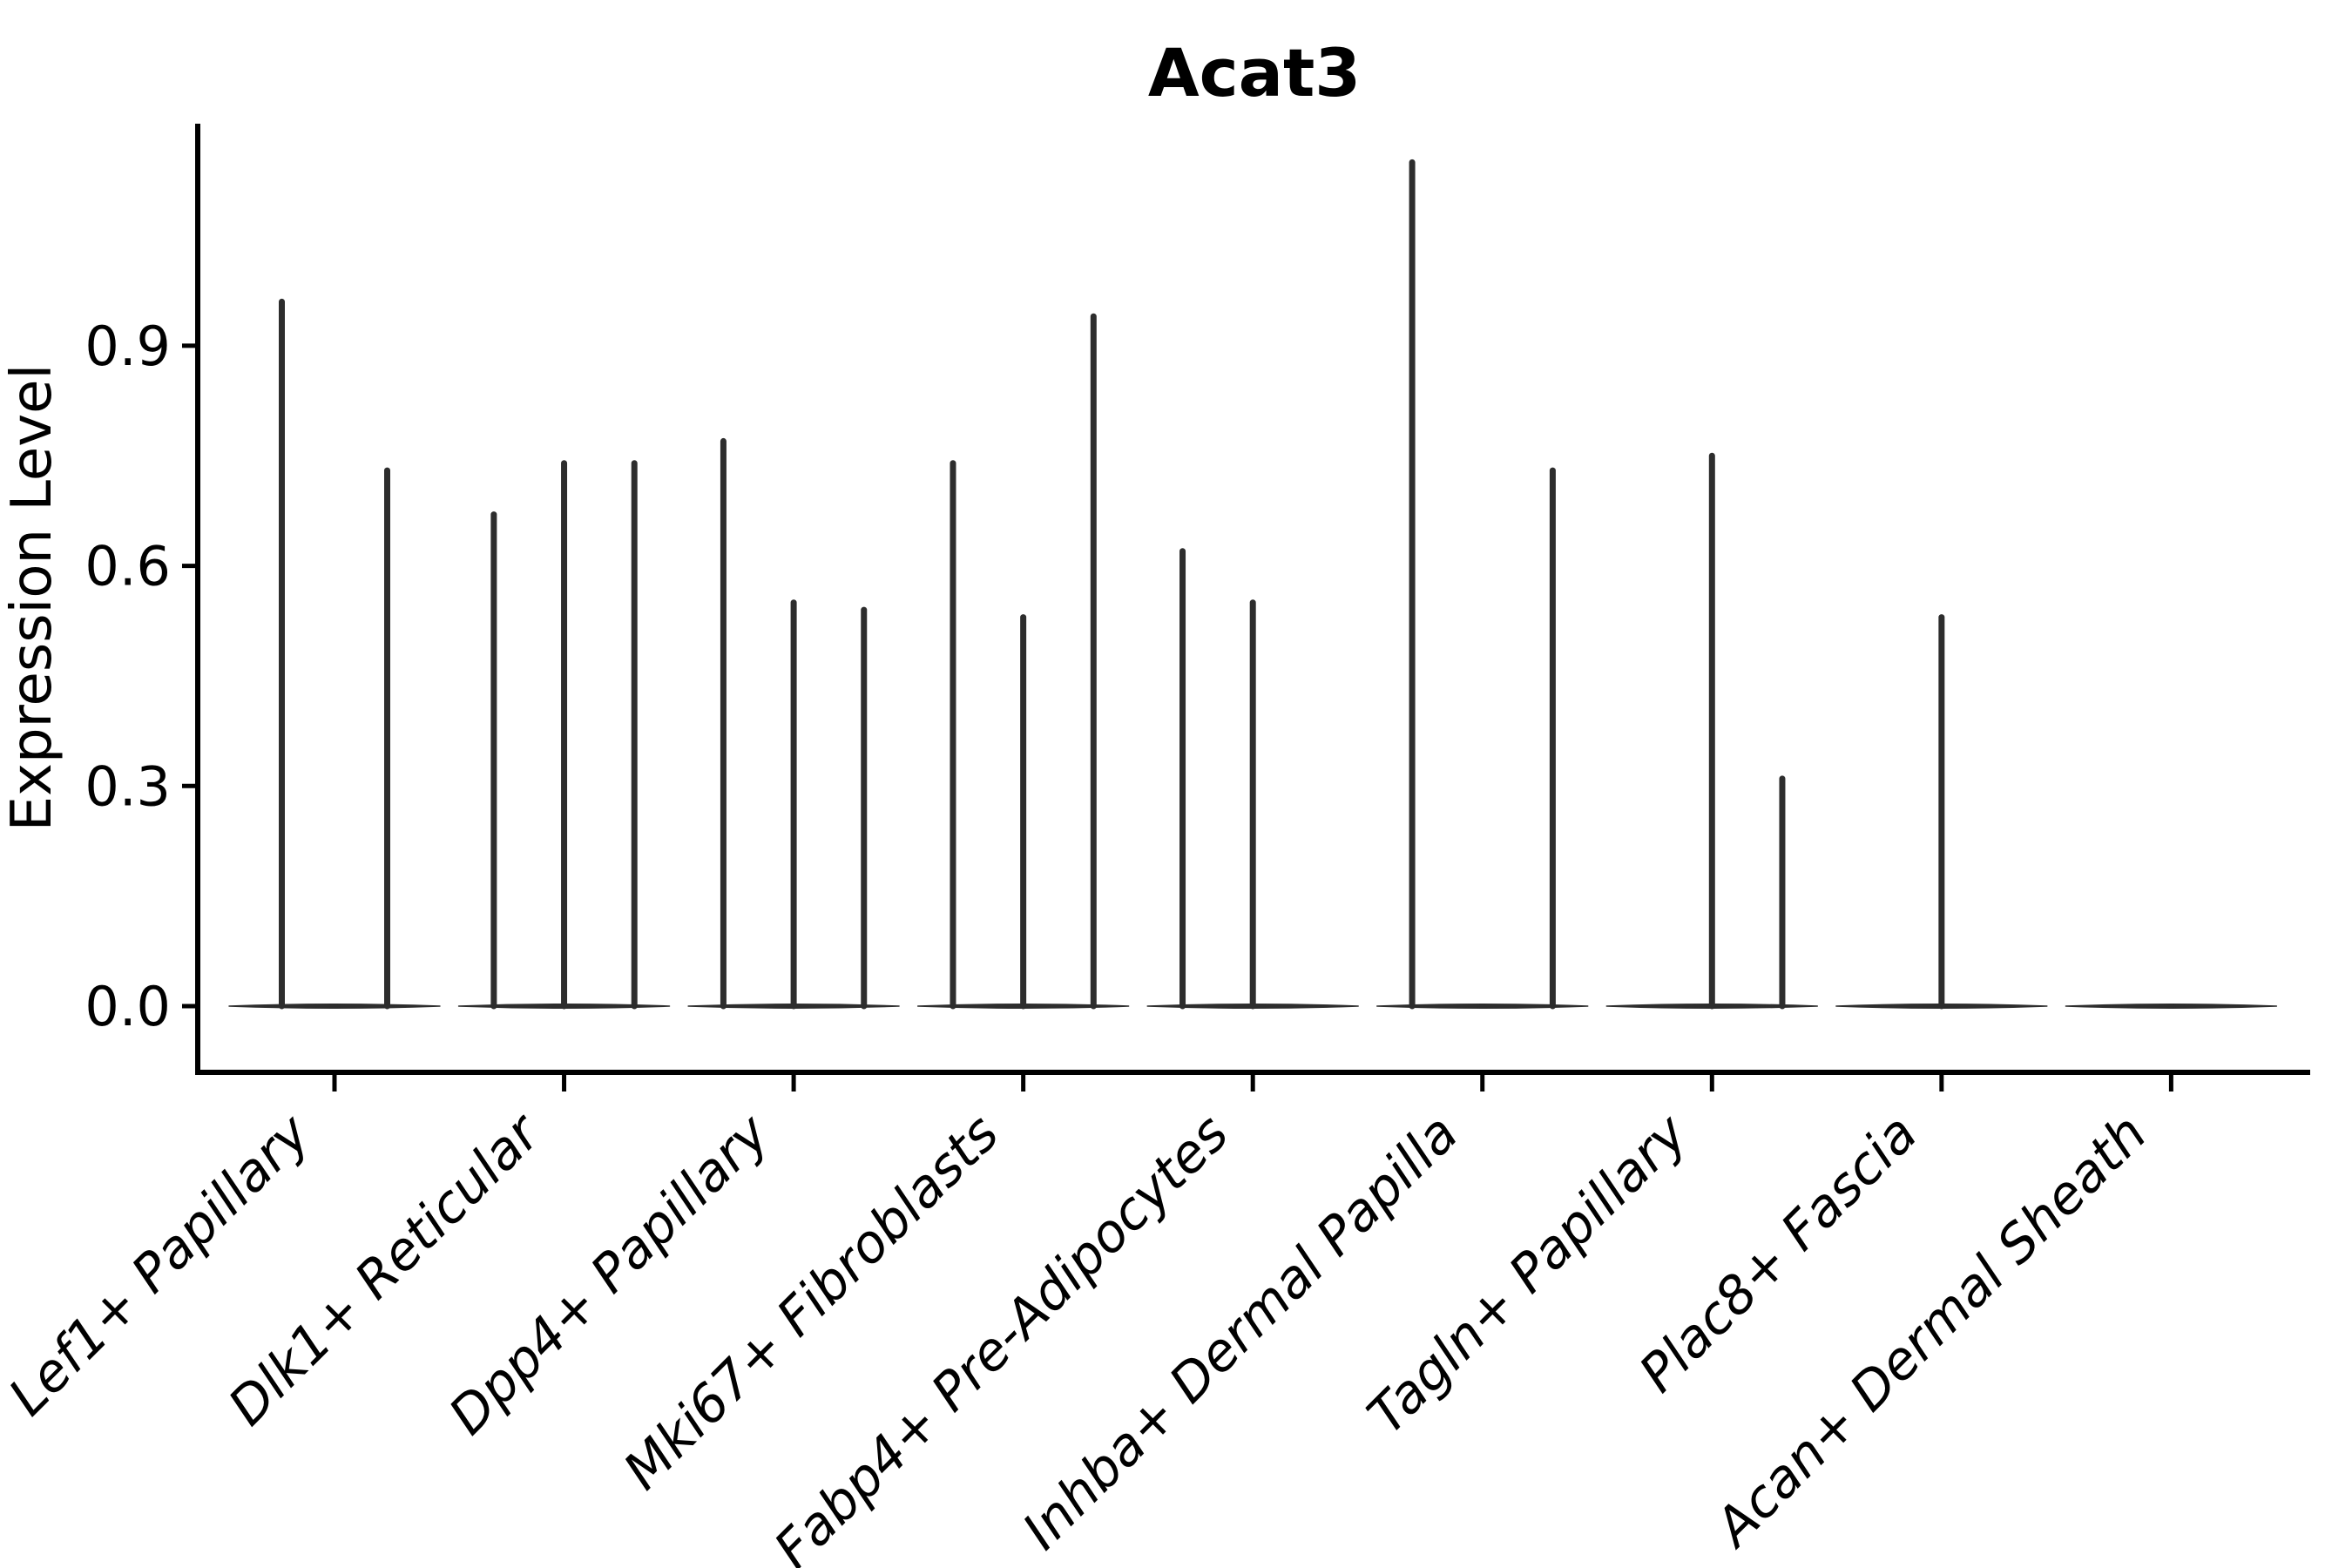 The height and width of the screenshot is (1568, 2352). What do you see at coordinates (1241, 1332) in the screenshot?
I see `x-tick-label: Inhba+ Dermal Papilla` at bounding box center [1241, 1332].